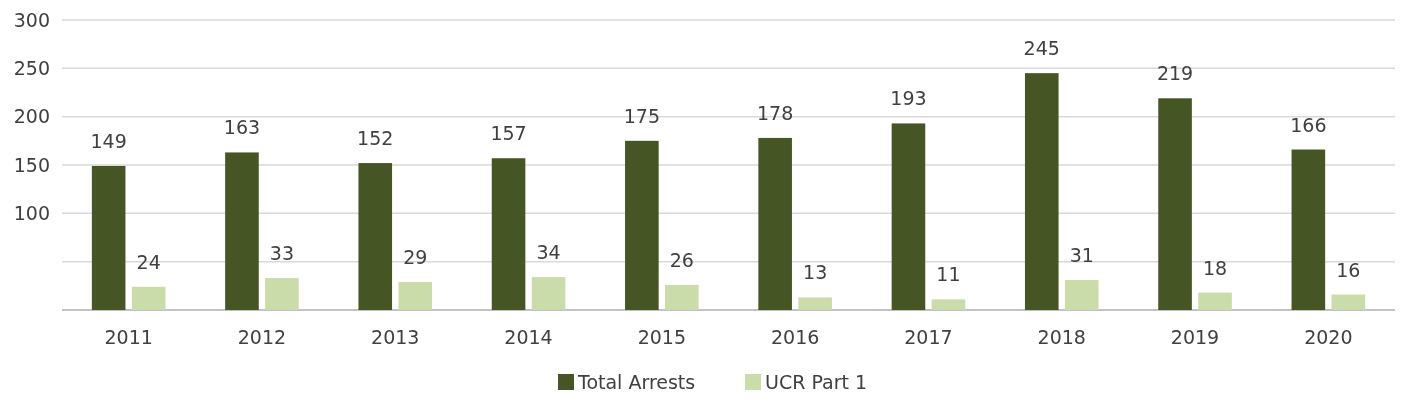  What do you see at coordinates (1175, 73) in the screenshot?
I see `data-label: 219` at bounding box center [1175, 73].